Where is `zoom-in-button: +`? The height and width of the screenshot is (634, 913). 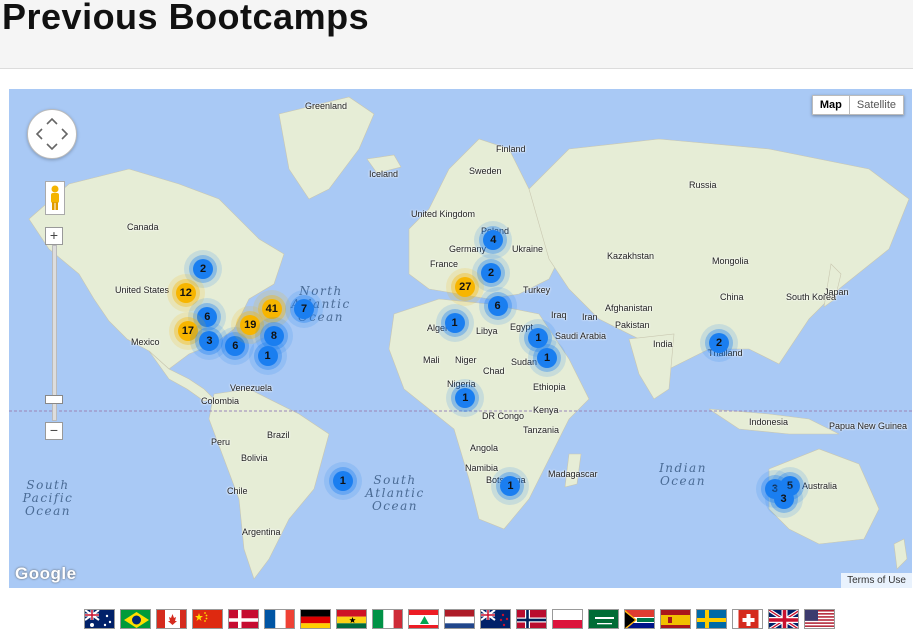 zoom-in-button: + is located at coordinates (54, 236).